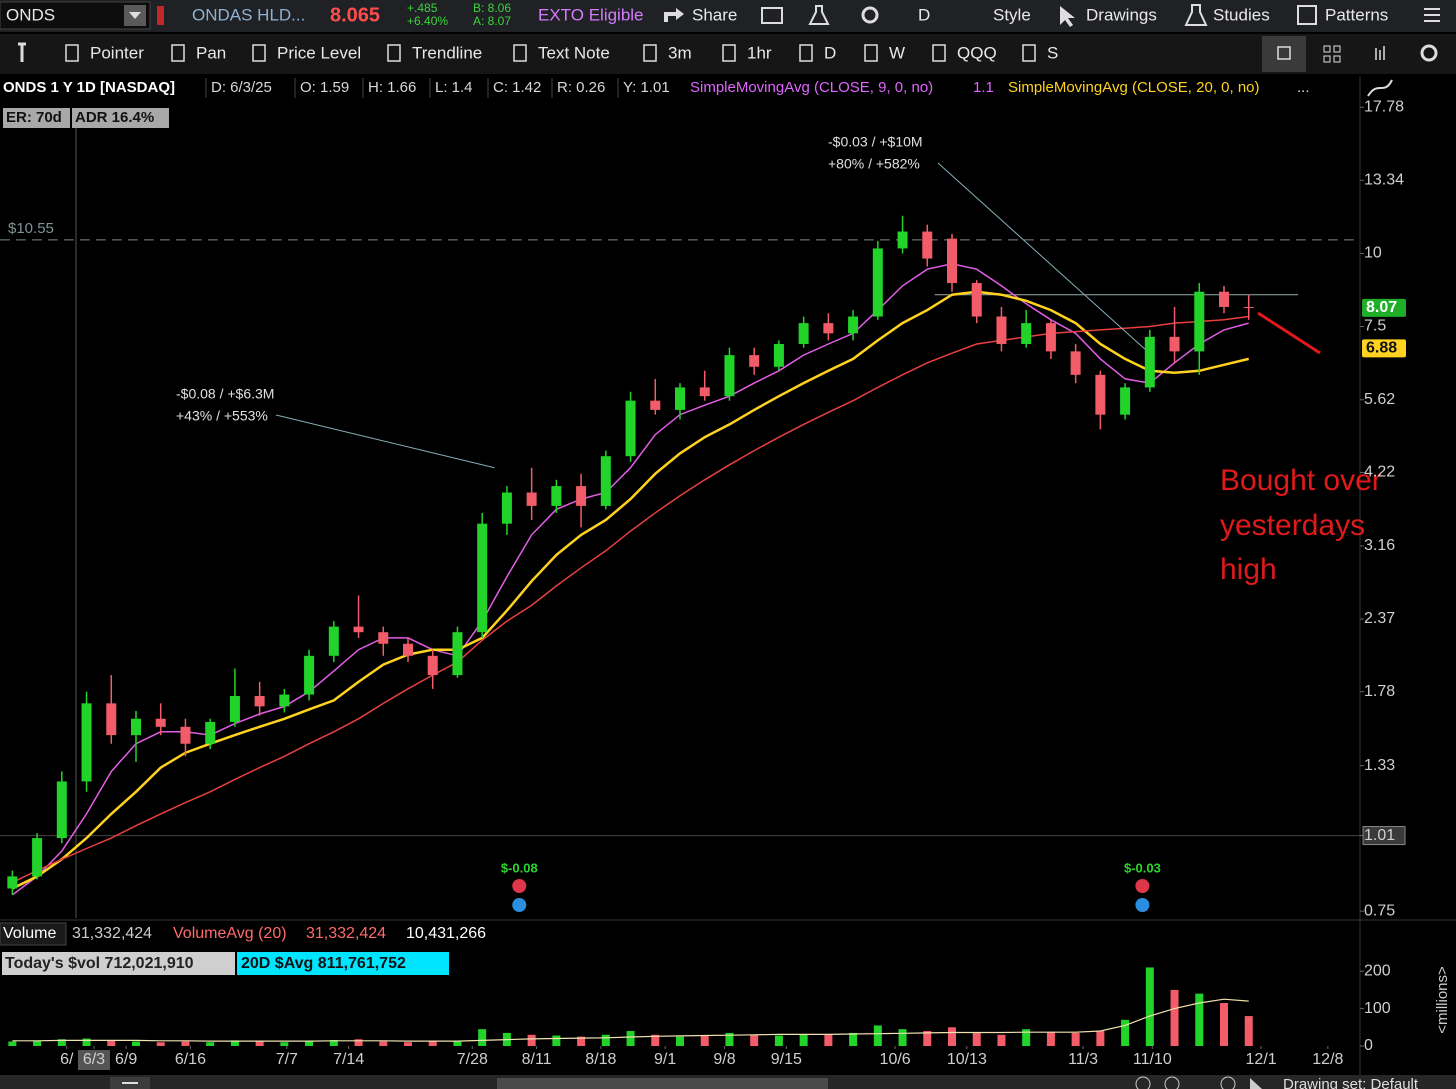 The height and width of the screenshot is (1089, 1456). Describe the element at coordinates (117, 52) in the screenshot. I see `tool: Pointer` at that location.